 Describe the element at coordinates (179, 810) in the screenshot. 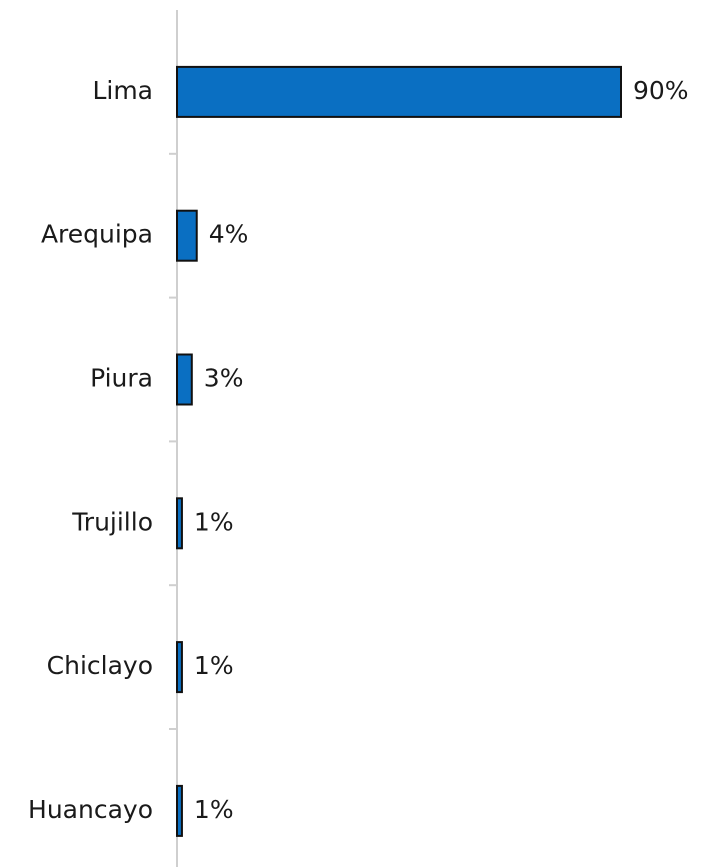

I see `bar-huancayo` at that location.